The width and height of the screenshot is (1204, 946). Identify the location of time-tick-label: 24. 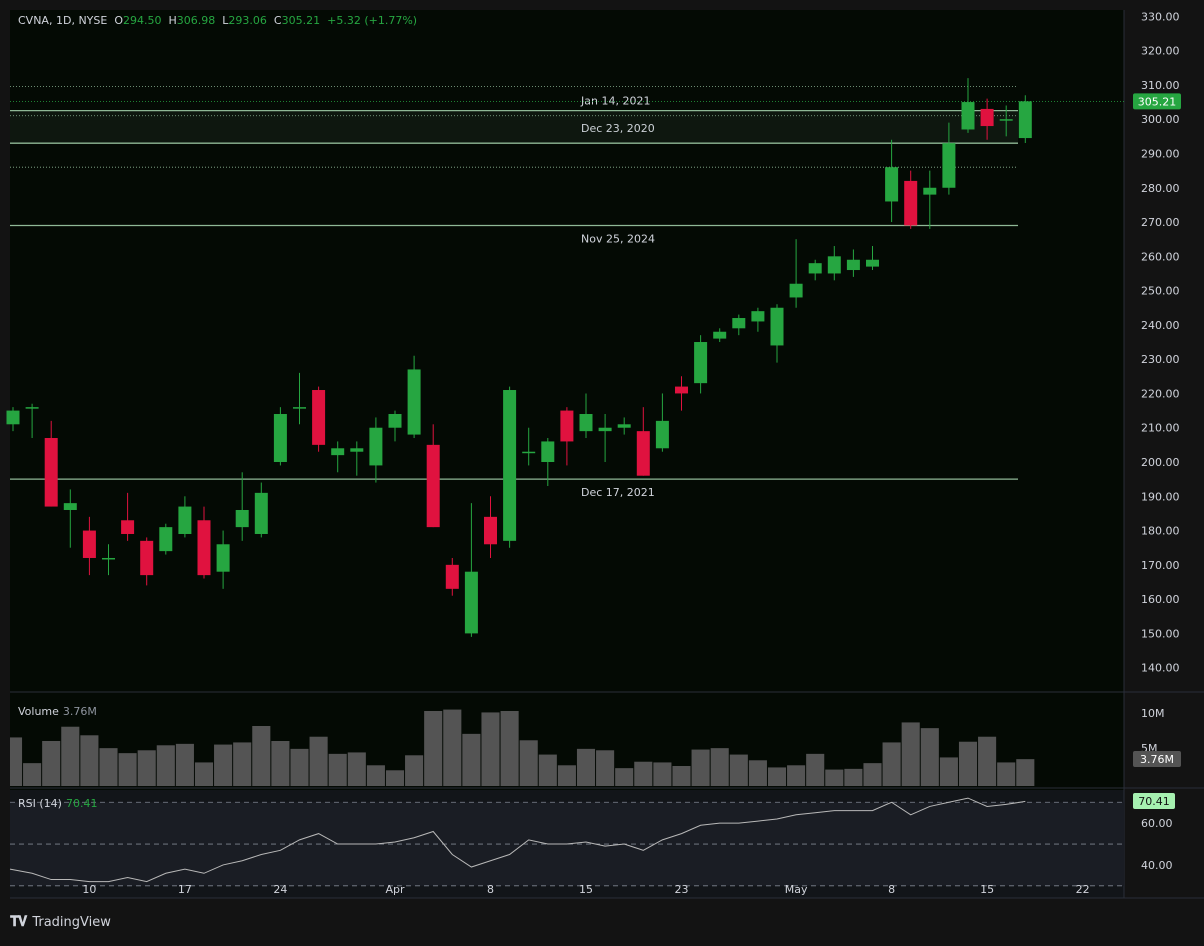
(280, 889).